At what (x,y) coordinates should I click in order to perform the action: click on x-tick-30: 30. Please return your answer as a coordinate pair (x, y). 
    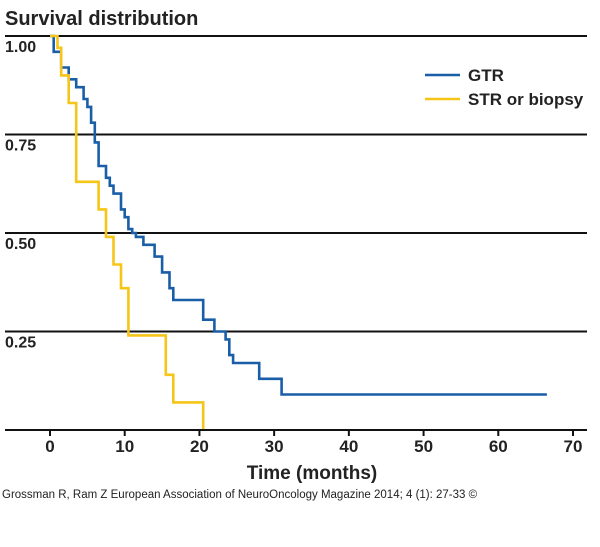
    Looking at the image, I should click on (274, 446).